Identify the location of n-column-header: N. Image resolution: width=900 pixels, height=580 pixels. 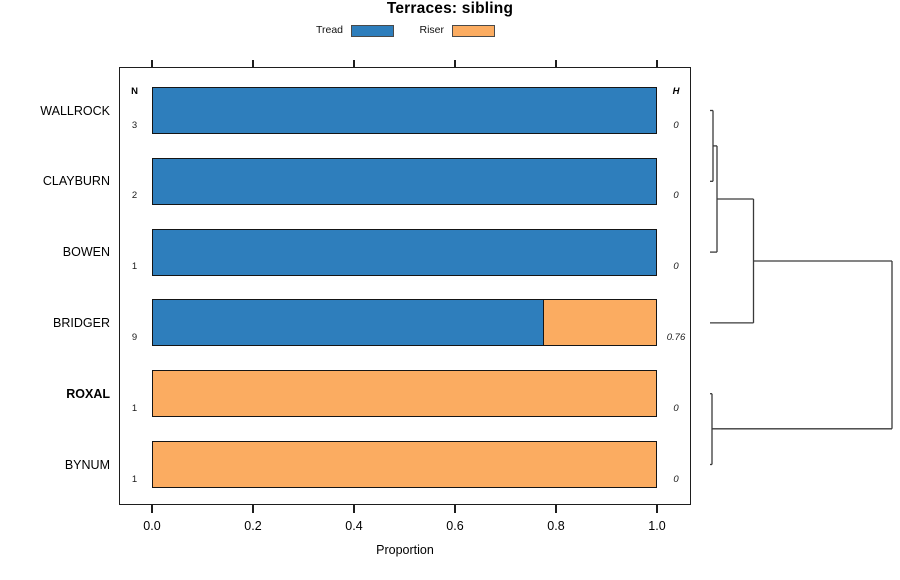
(134, 91).